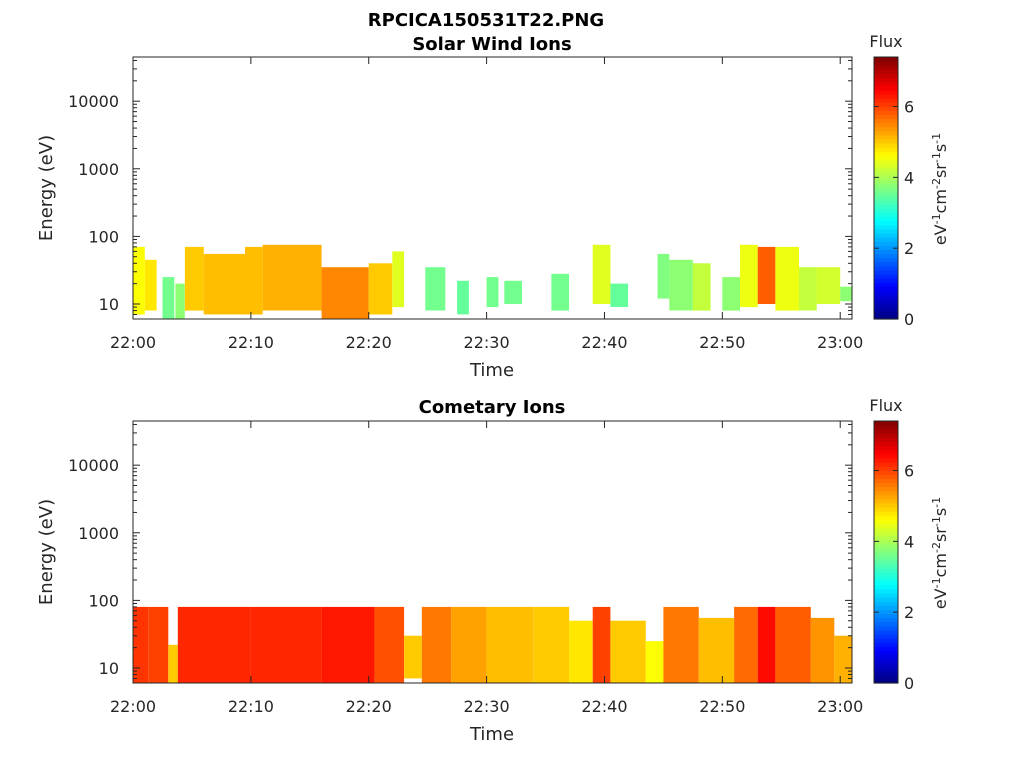 The width and height of the screenshot is (1024, 768). I want to click on y-tick-label: 100, so click(103, 236).